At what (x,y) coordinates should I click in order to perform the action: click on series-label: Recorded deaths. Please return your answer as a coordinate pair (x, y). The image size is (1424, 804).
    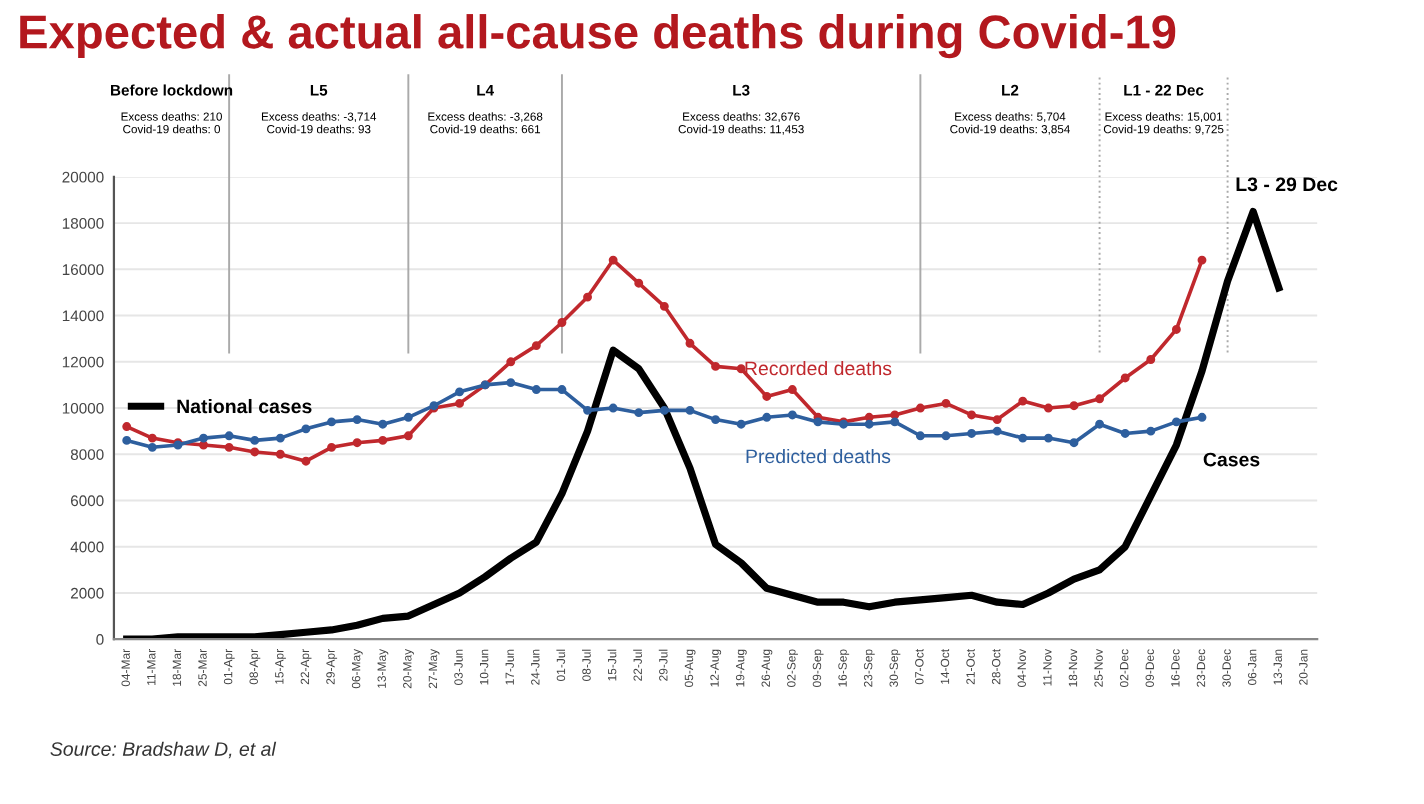
    Looking at the image, I should click on (818, 368).